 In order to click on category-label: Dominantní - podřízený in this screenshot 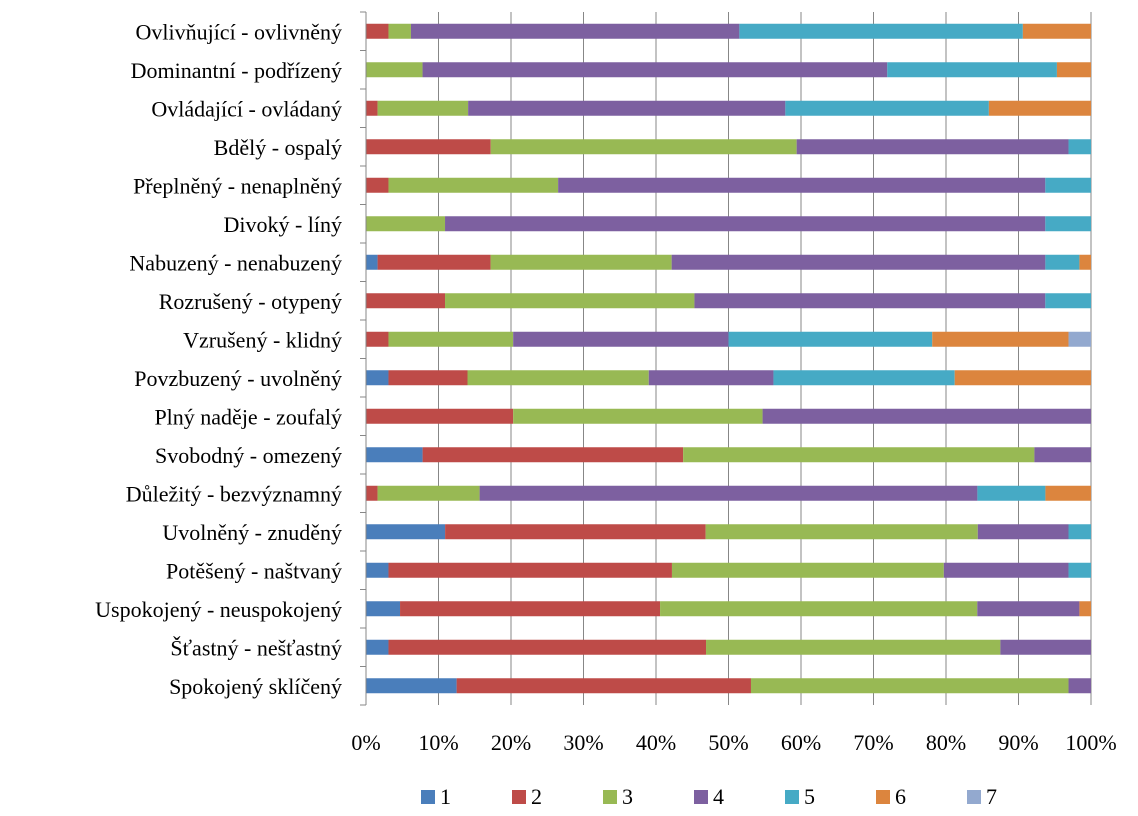, I will do `click(236, 70)`.